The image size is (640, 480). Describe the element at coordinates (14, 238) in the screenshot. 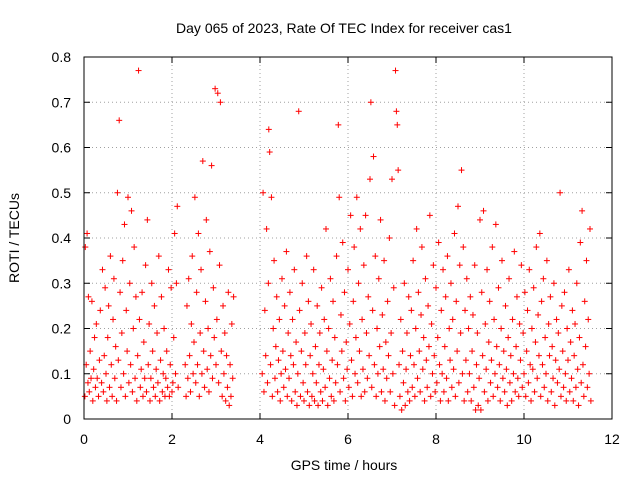

I see `y-axis-label: ROTI / TECUs` at that location.